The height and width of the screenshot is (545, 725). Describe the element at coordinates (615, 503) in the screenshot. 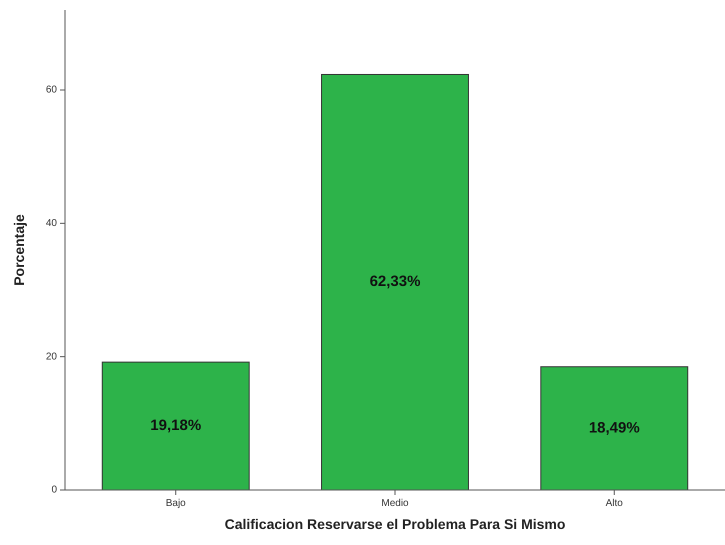

I see `x-tick-label: Alto` at that location.